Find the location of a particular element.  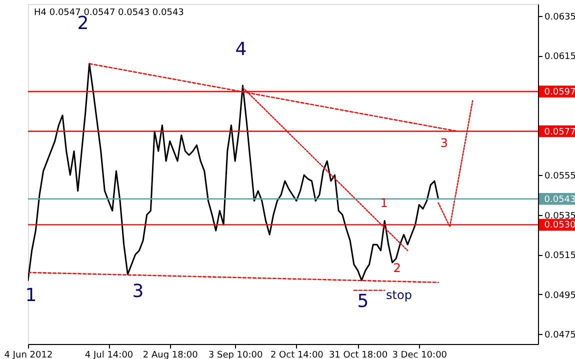

y-tick-label: 0.0535 is located at coordinates (559, 216).